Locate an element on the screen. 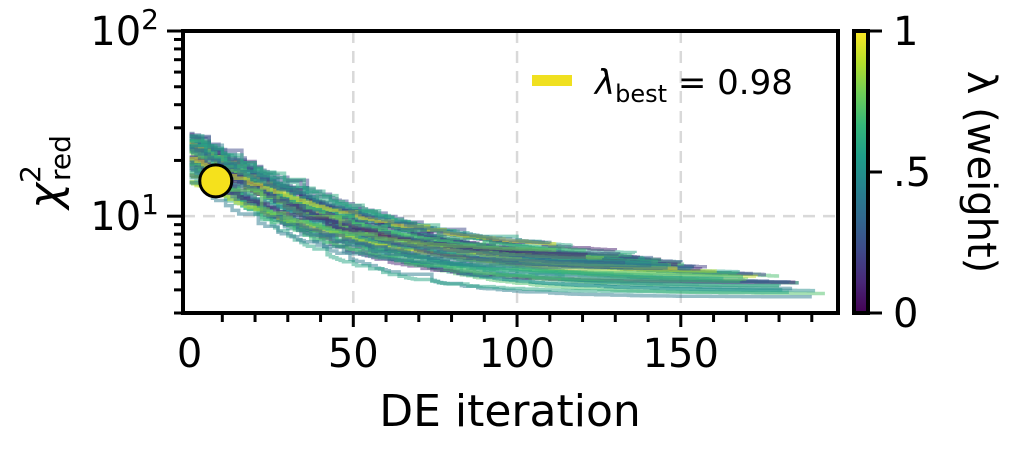  y-tick-label: 10² is located at coordinates (124, 29).